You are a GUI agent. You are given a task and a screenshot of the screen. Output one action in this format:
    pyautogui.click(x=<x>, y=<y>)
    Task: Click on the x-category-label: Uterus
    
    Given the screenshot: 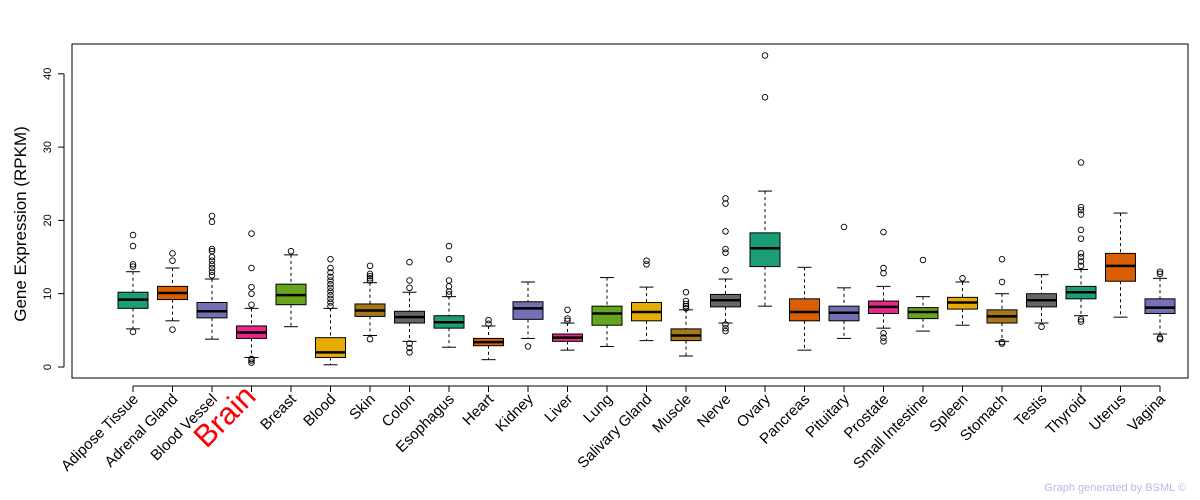 What is the action you would take?
    pyautogui.click(x=1107, y=412)
    